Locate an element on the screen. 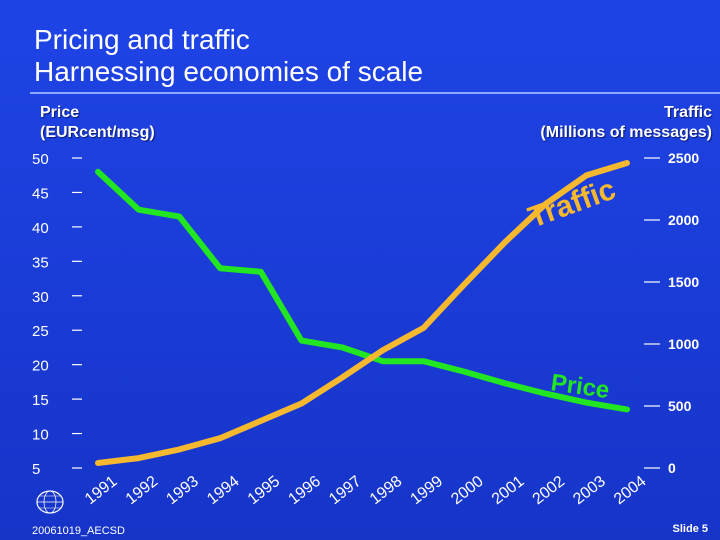 This screenshot has height=540, width=720. x-tick-label: 1993 is located at coordinates (182, 490).